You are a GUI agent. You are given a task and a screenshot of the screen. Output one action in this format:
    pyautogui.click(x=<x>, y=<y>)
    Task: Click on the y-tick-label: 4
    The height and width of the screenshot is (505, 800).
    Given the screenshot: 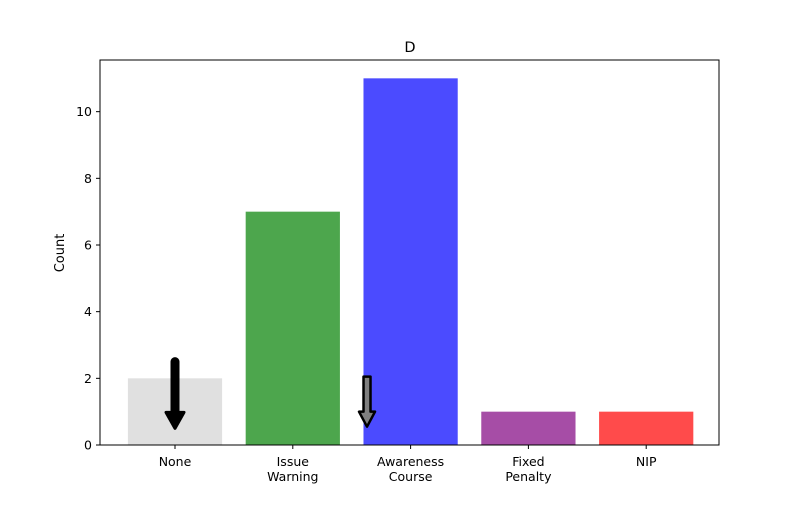 What is the action you would take?
    pyautogui.click(x=88, y=311)
    